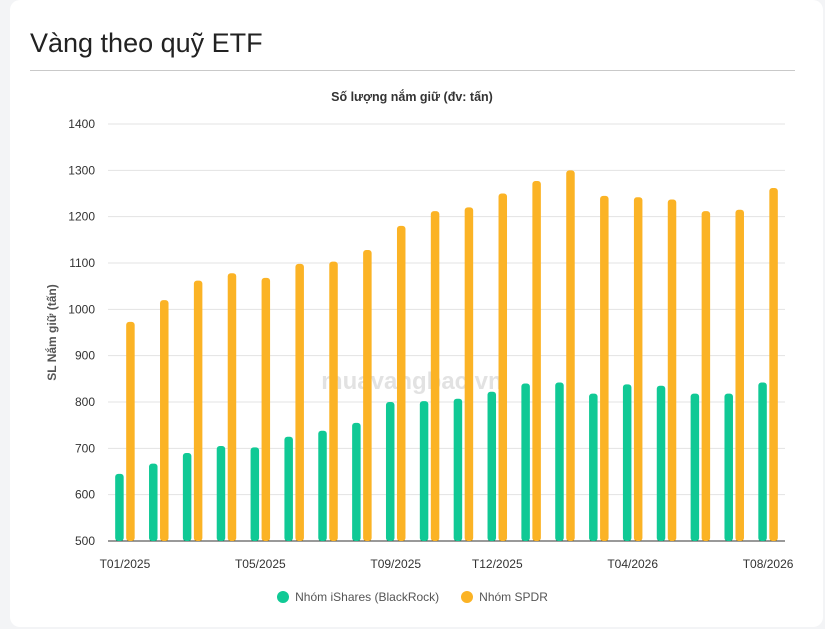  What do you see at coordinates (82, 263) in the screenshot?
I see `y-tick-label: 1100` at bounding box center [82, 263].